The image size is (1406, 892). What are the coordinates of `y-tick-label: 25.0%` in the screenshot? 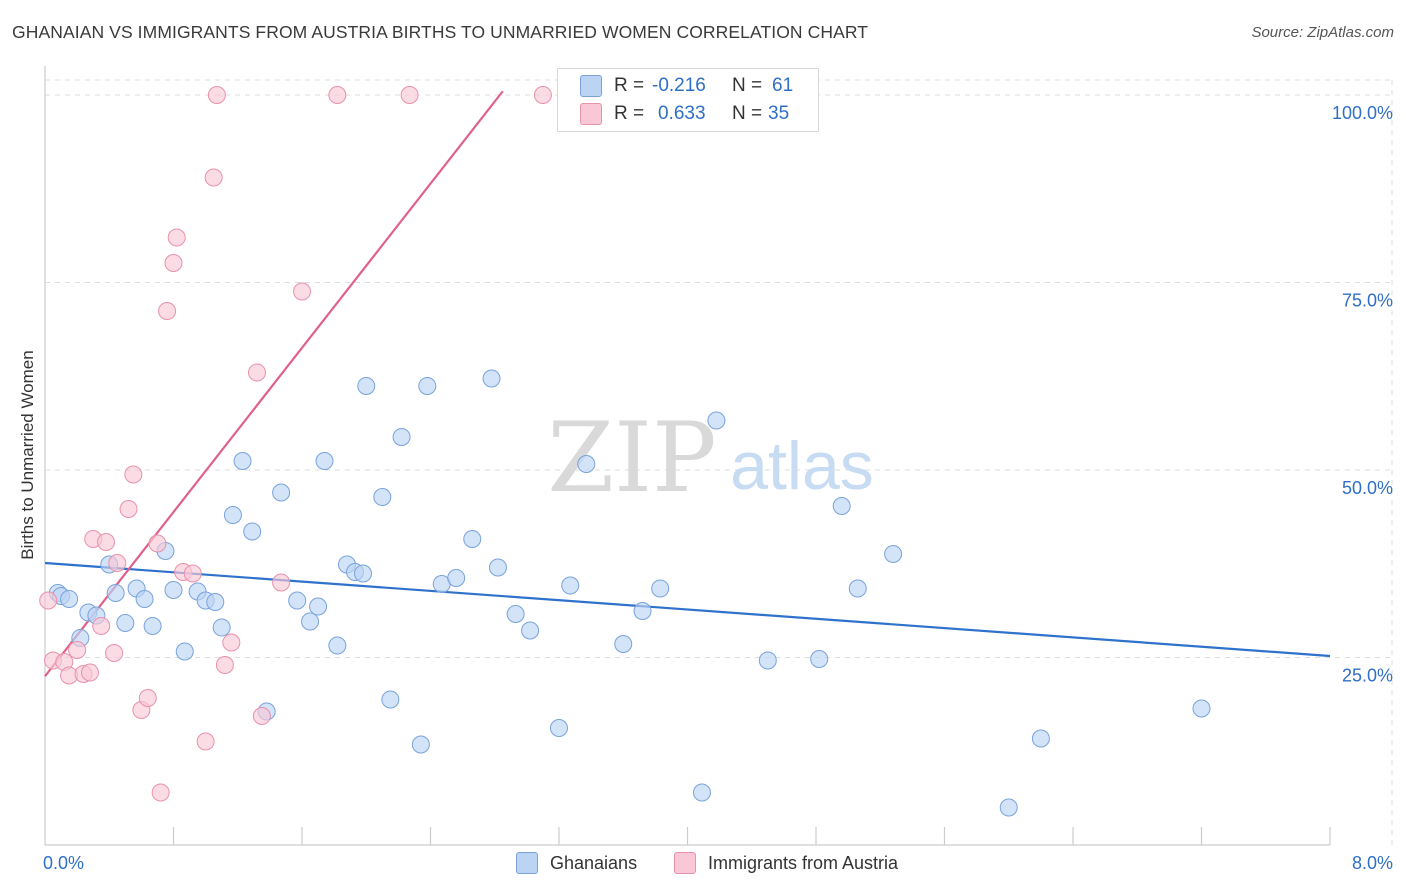 It's located at (1367, 676).